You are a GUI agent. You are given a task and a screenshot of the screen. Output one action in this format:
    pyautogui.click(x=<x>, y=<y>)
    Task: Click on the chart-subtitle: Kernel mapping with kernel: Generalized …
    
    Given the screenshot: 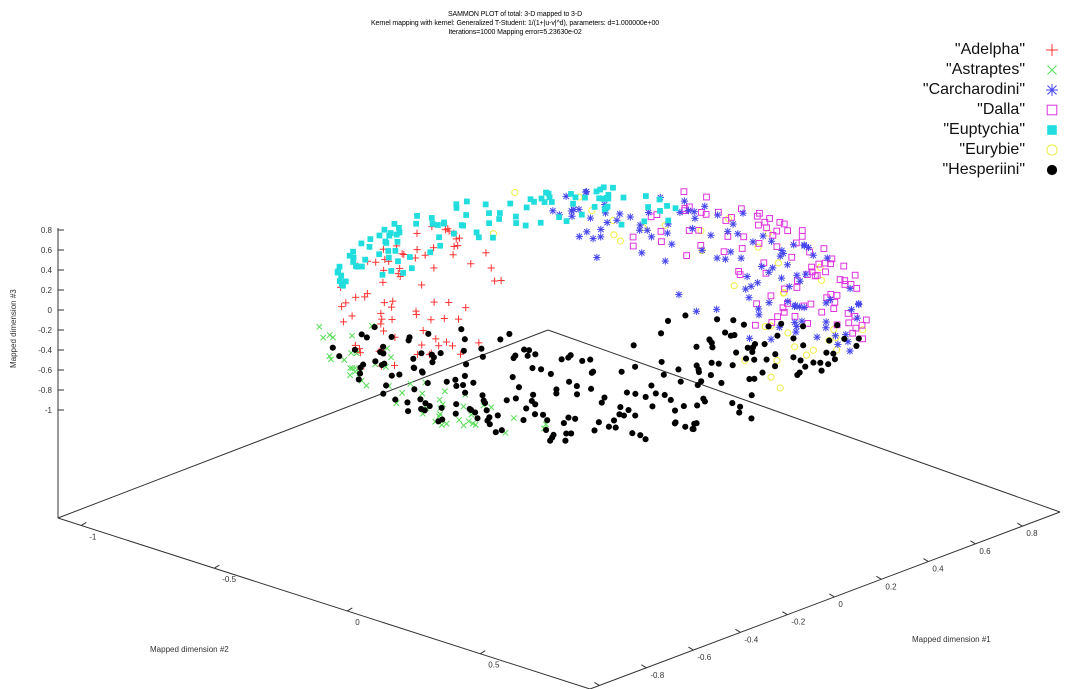 What is the action you would take?
    pyautogui.click(x=515, y=23)
    